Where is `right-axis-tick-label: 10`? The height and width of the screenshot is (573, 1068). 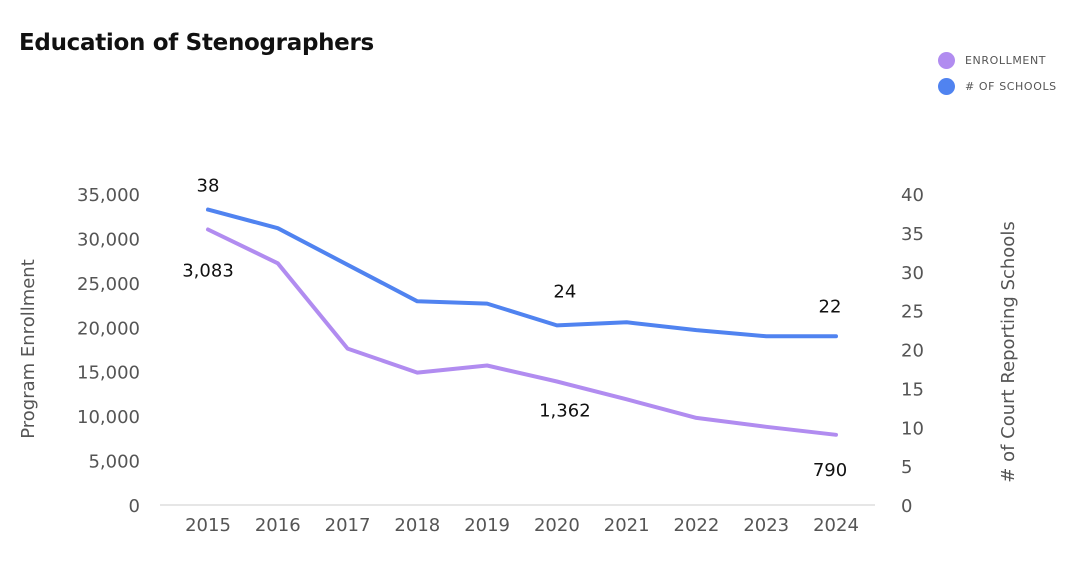 right-axis-tick-label: 10 is located at coordinates (912, 428).